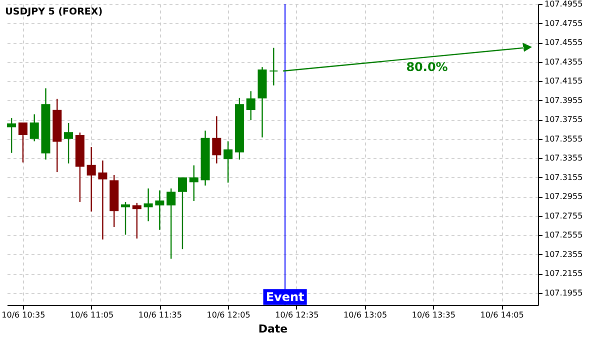  I want to click on y-tick-label: 107.2555, so click(563, 235).